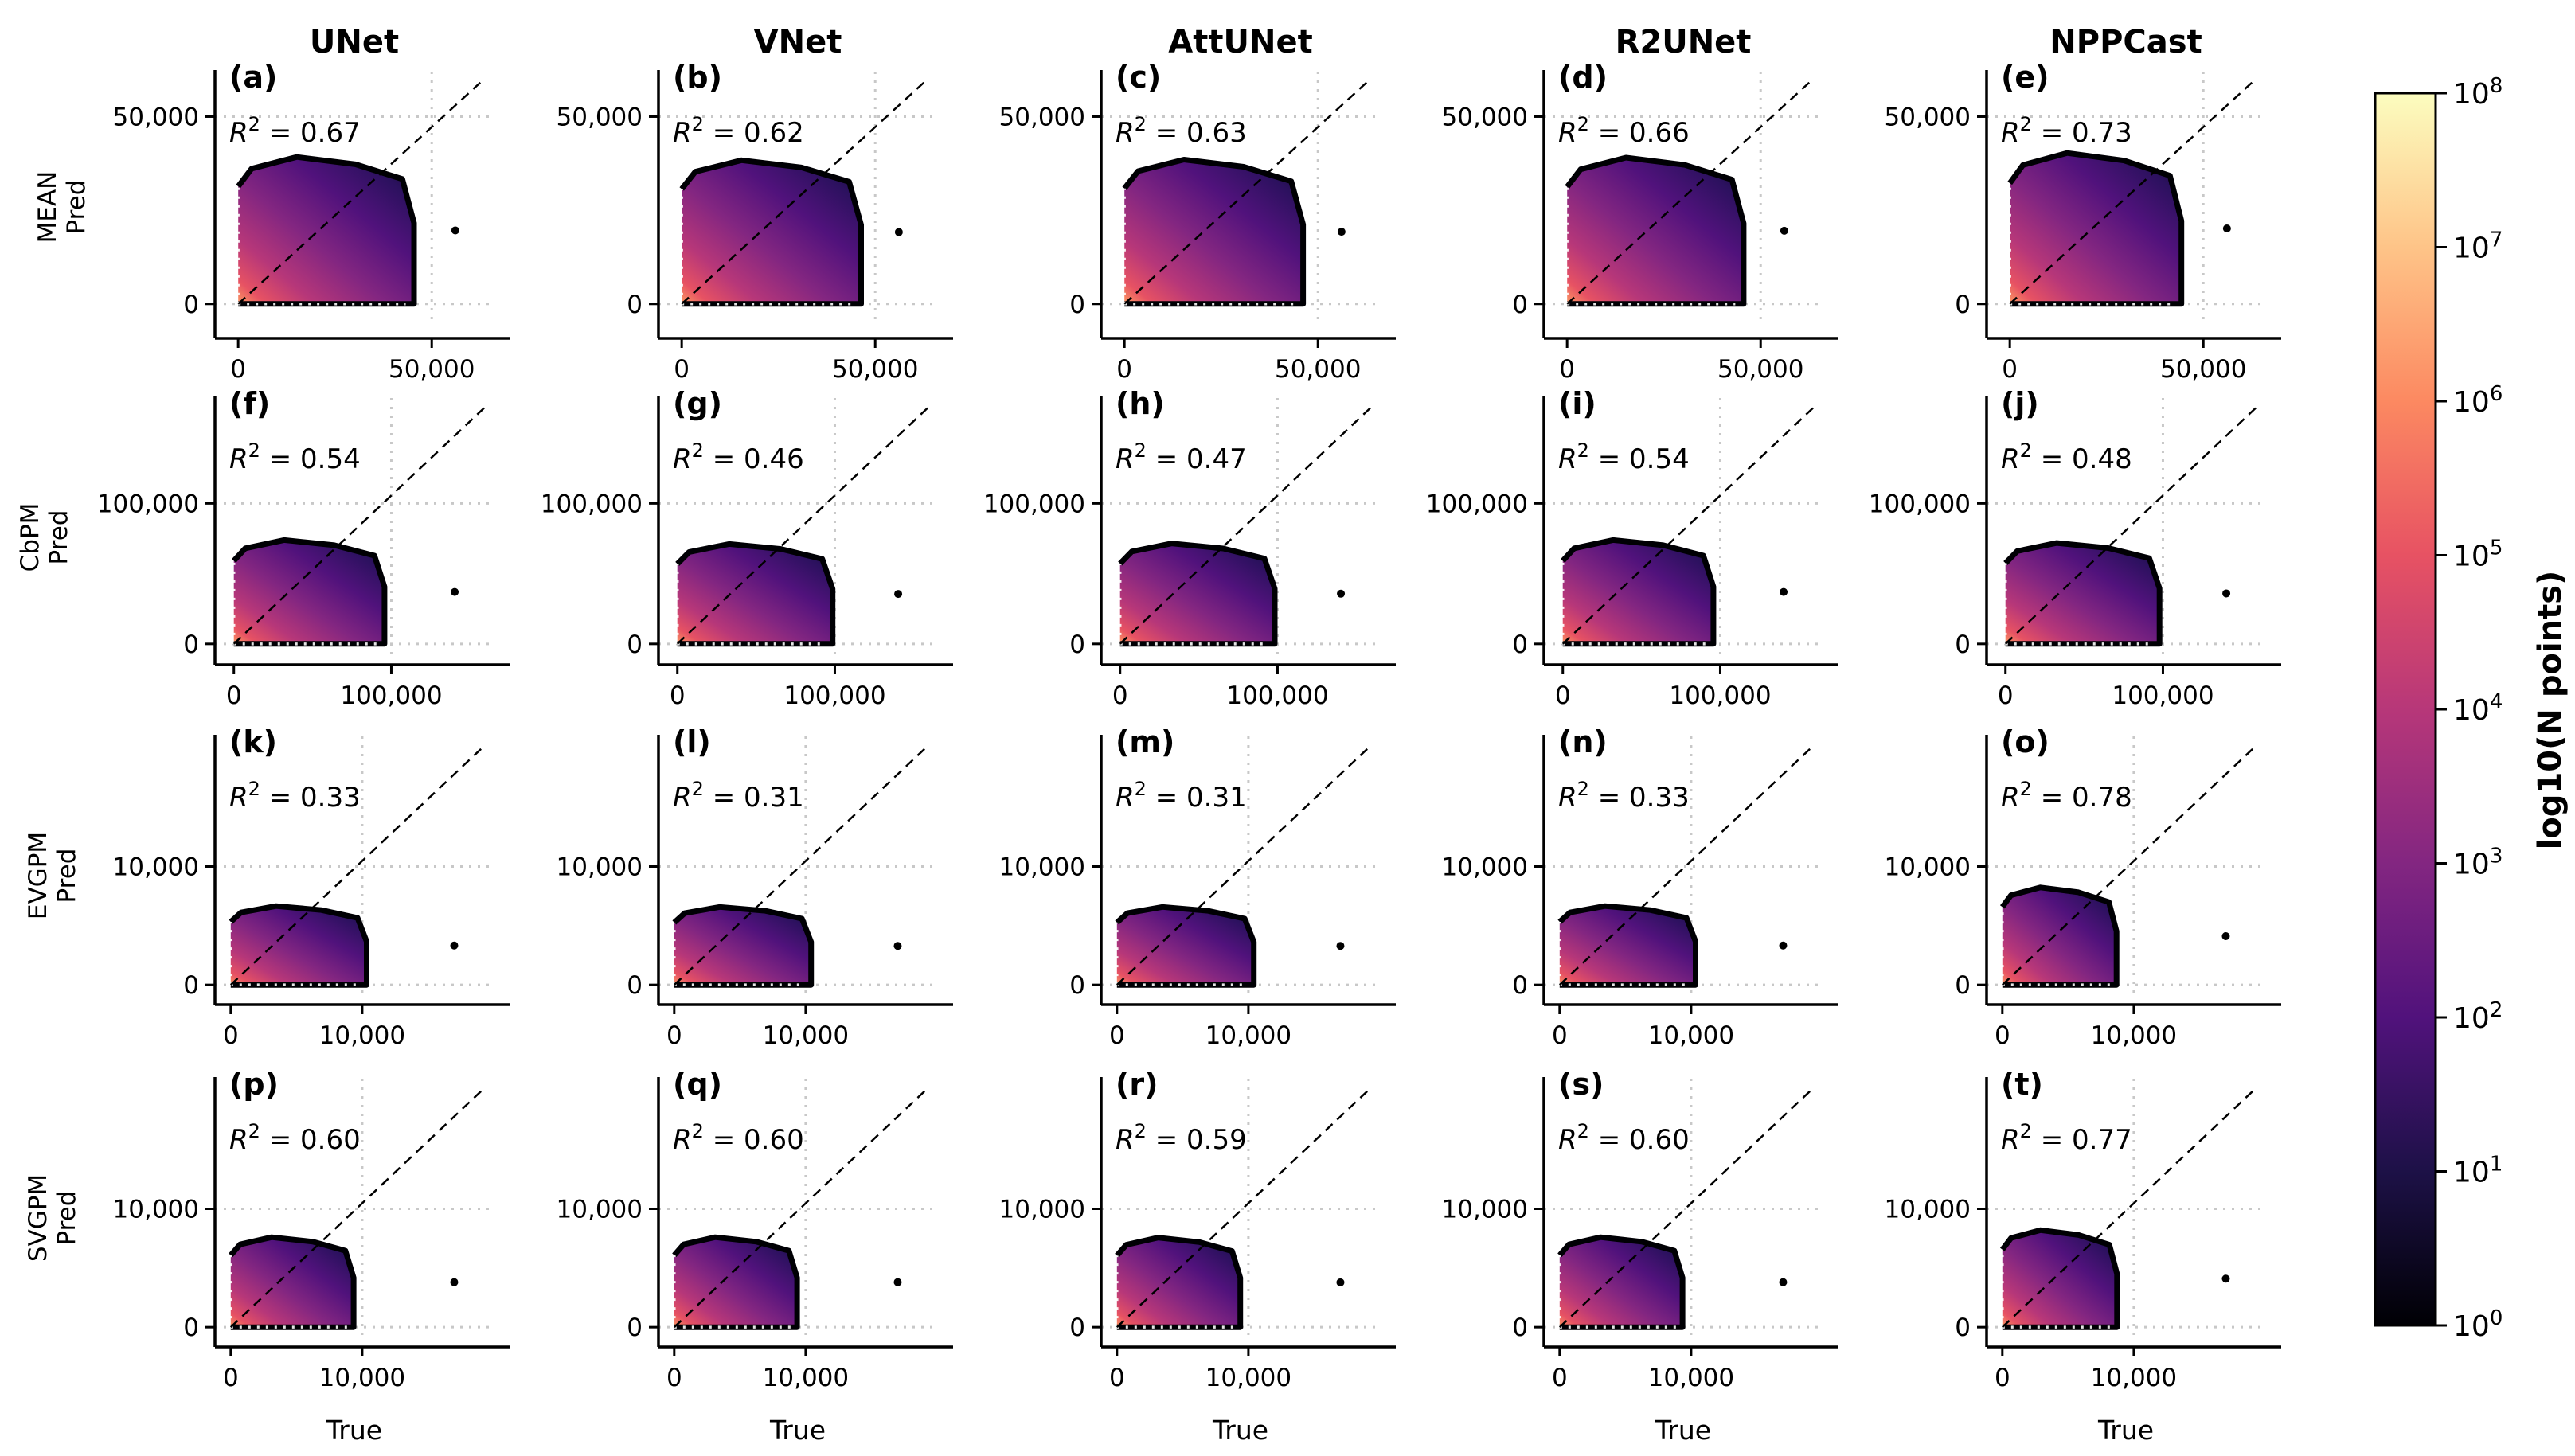 This screenshot has width=2575, height=1456. I want to click on y-tick-label: 50,000, so click(1042, 117).